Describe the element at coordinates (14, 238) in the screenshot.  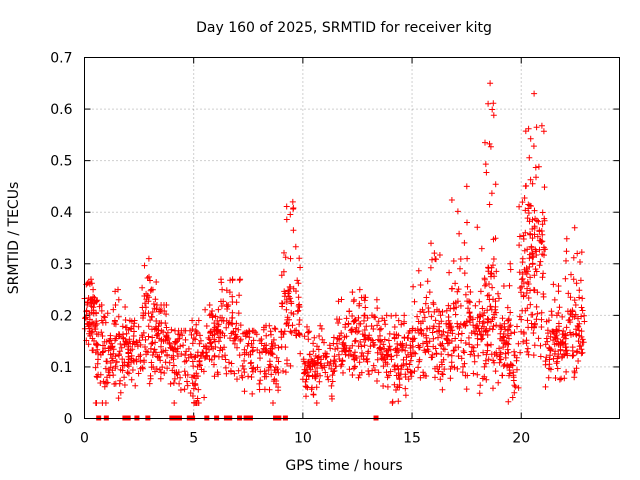
I see `y-axis-label: SRMTID / TECUs` at that location.